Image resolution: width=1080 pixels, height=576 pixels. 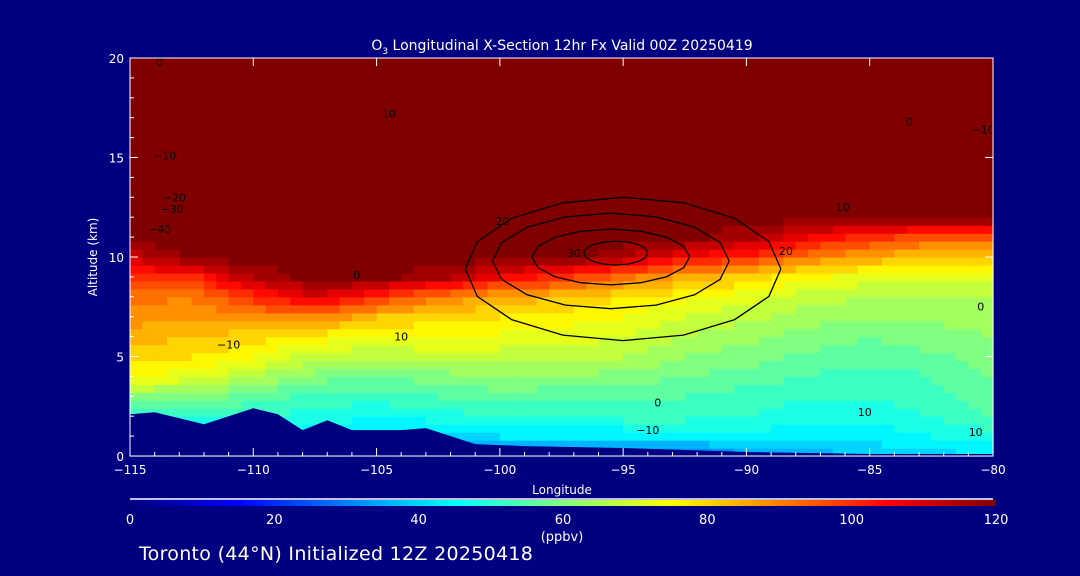 What do you see at coordinates (976, 432) in the screenshot?
I see `contour-label: 10` at bounding box center [976, 432].